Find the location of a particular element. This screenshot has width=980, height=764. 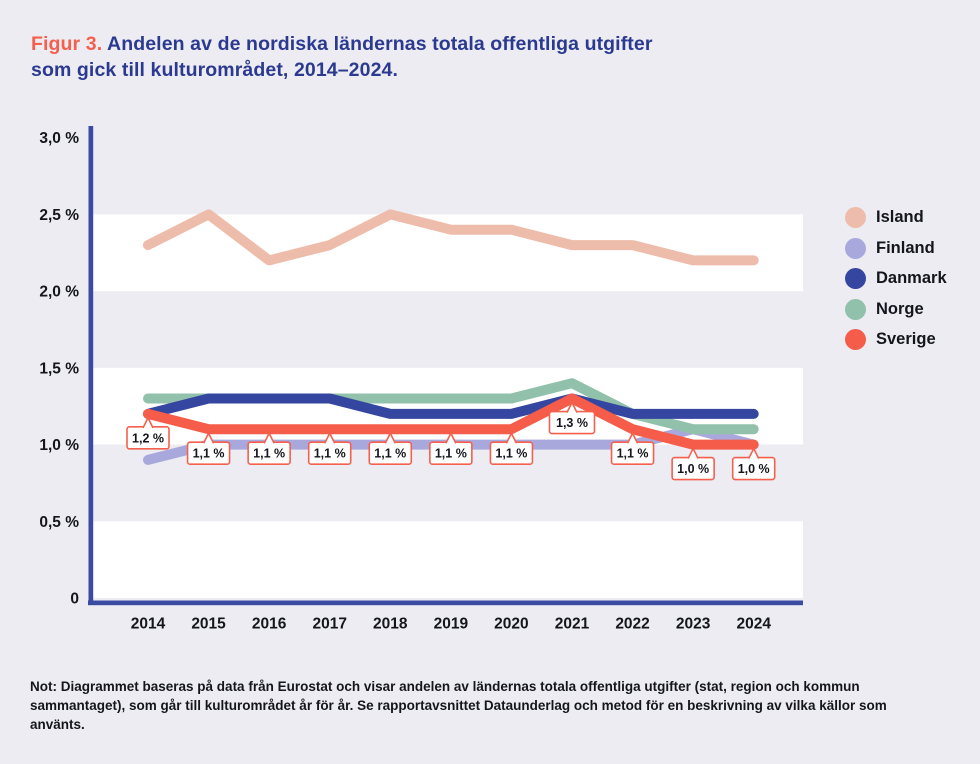

data-label-2014: 1,2 % is located at coordinates (148, 433).